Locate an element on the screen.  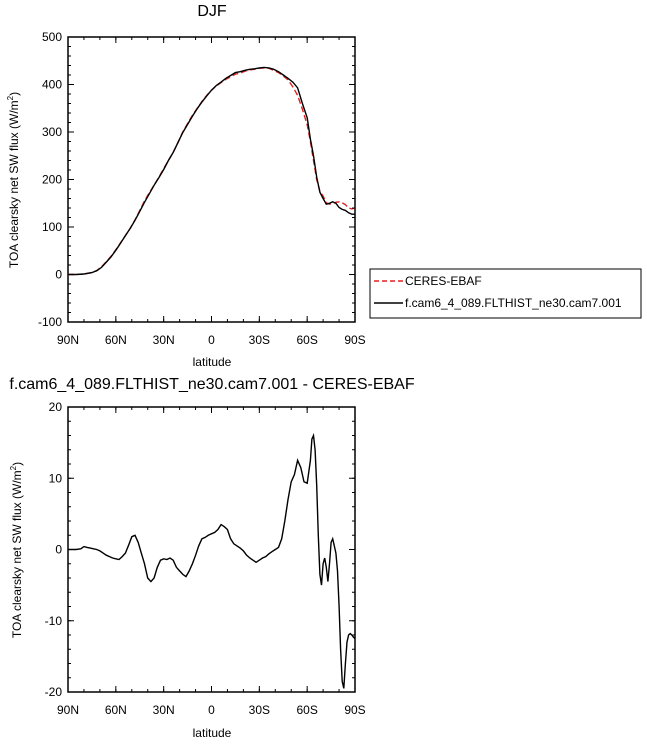
bottom-x-tick-label: 0 is located at coordinates (211, 710).